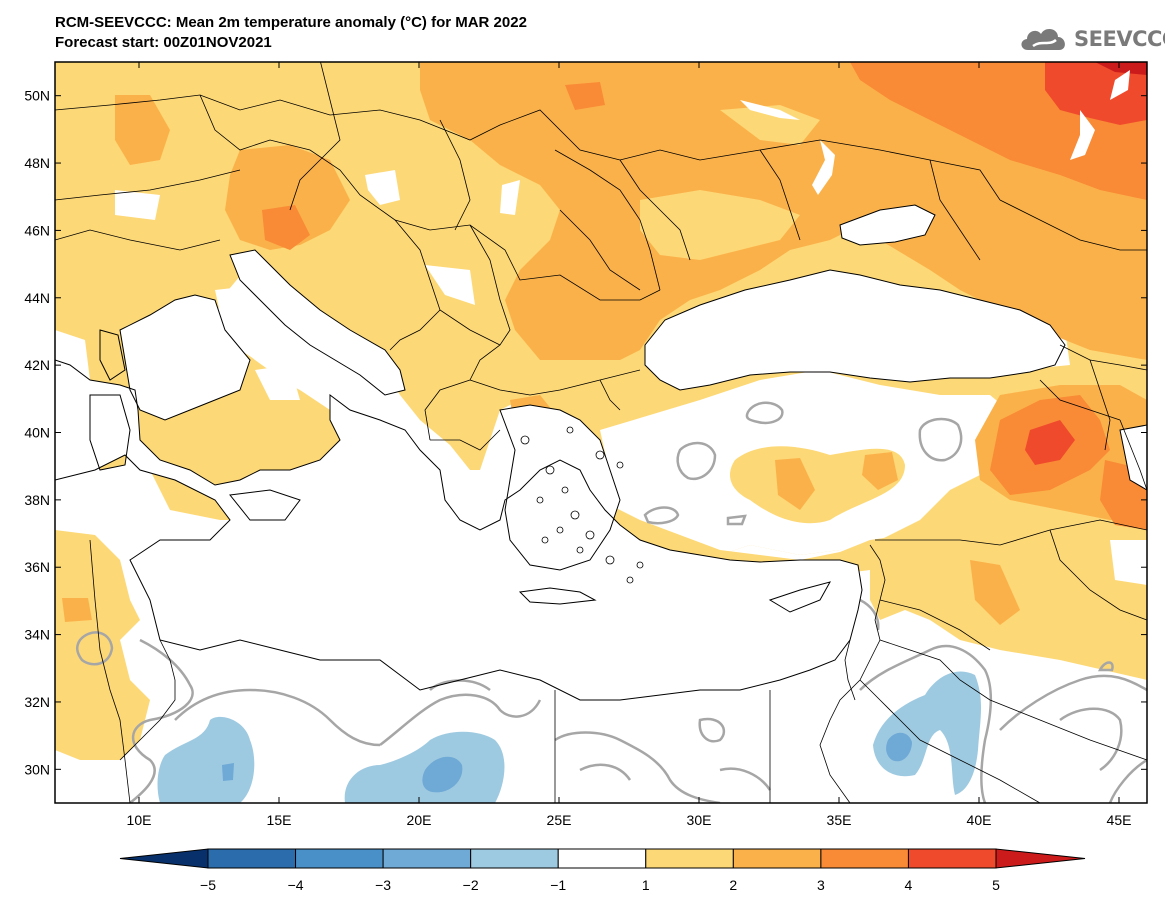 Image resolution: width=1165 pixels, height=907 pixels. What do you see at coordinates (279, 820) in the screenshot?
I see `lon-label: 15E` at bounding box center [279, 820].